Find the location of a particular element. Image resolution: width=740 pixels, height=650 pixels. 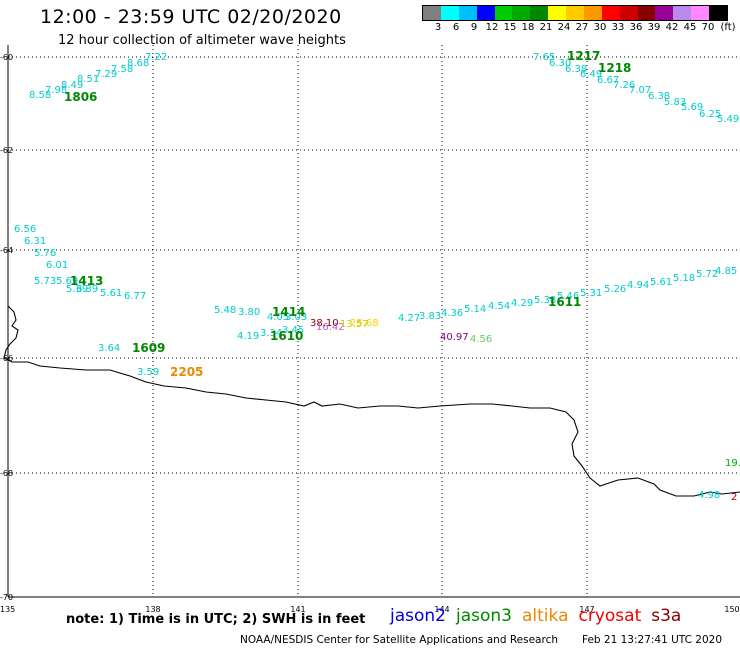

legend-label: 12 is located at coordinates (492, 27).